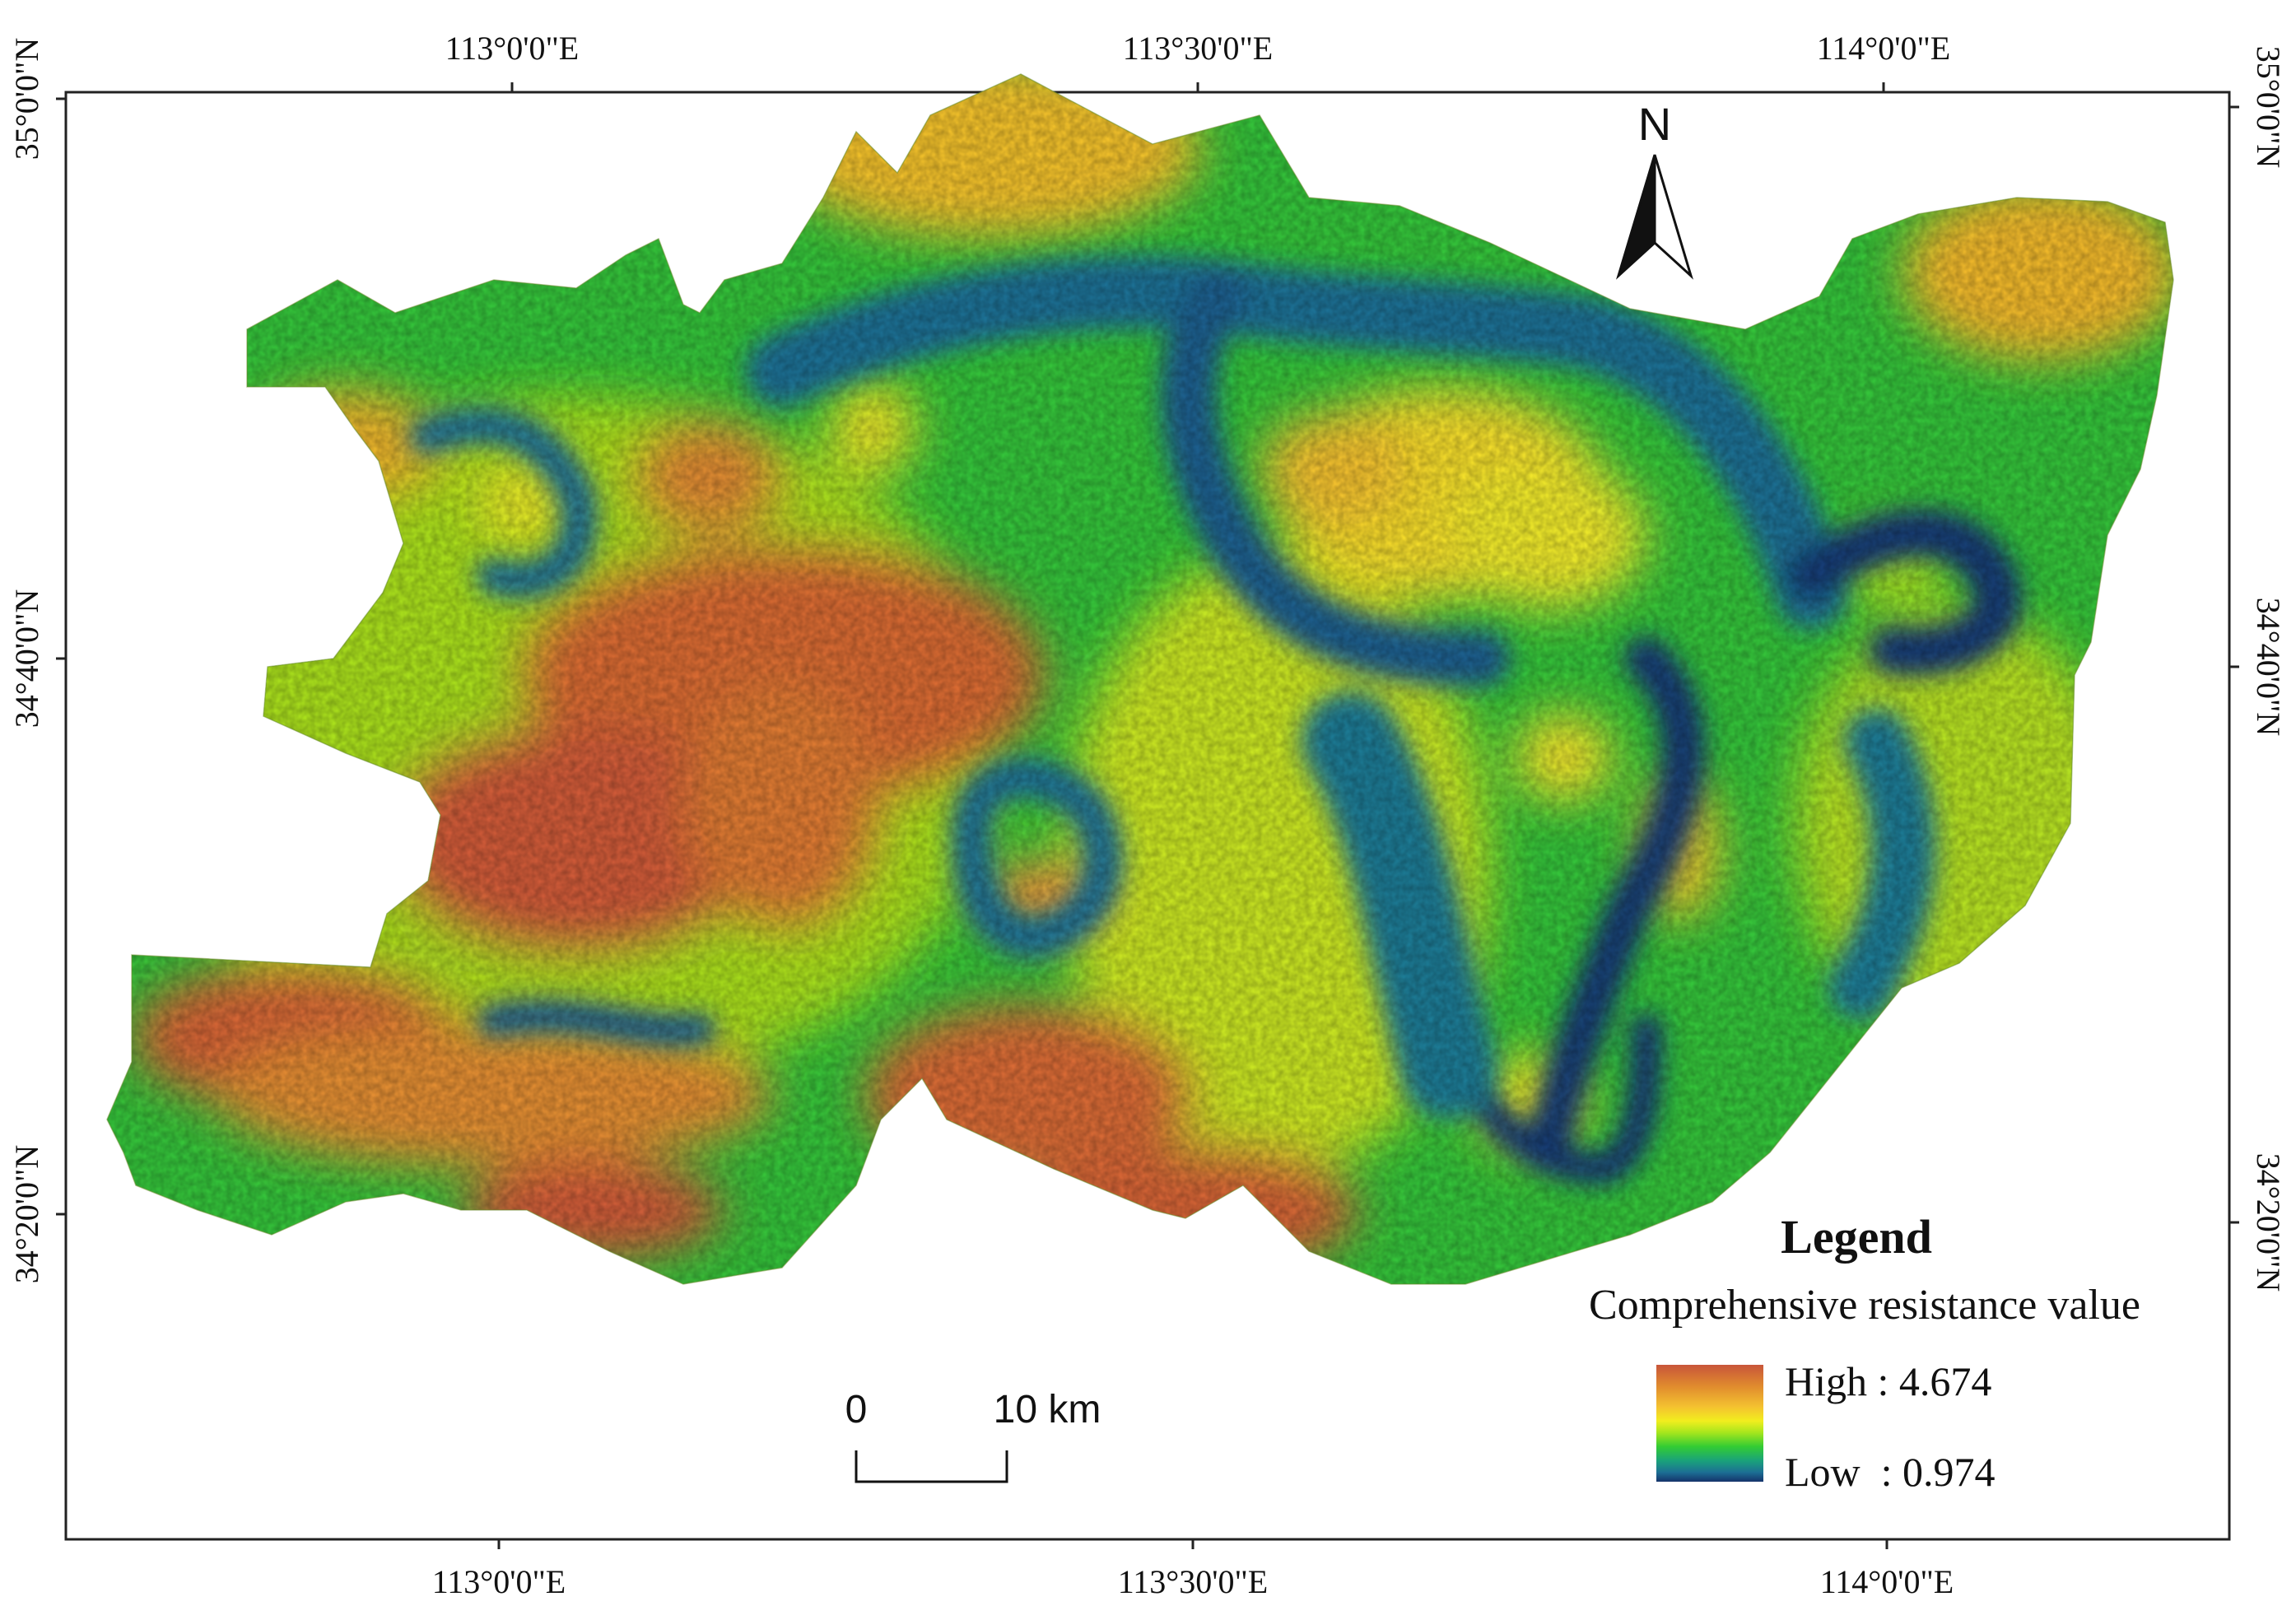  Describe the element at coordinates (857, 1409) in the screenshot. I see `scale-bar-start-label: 0` at that location.